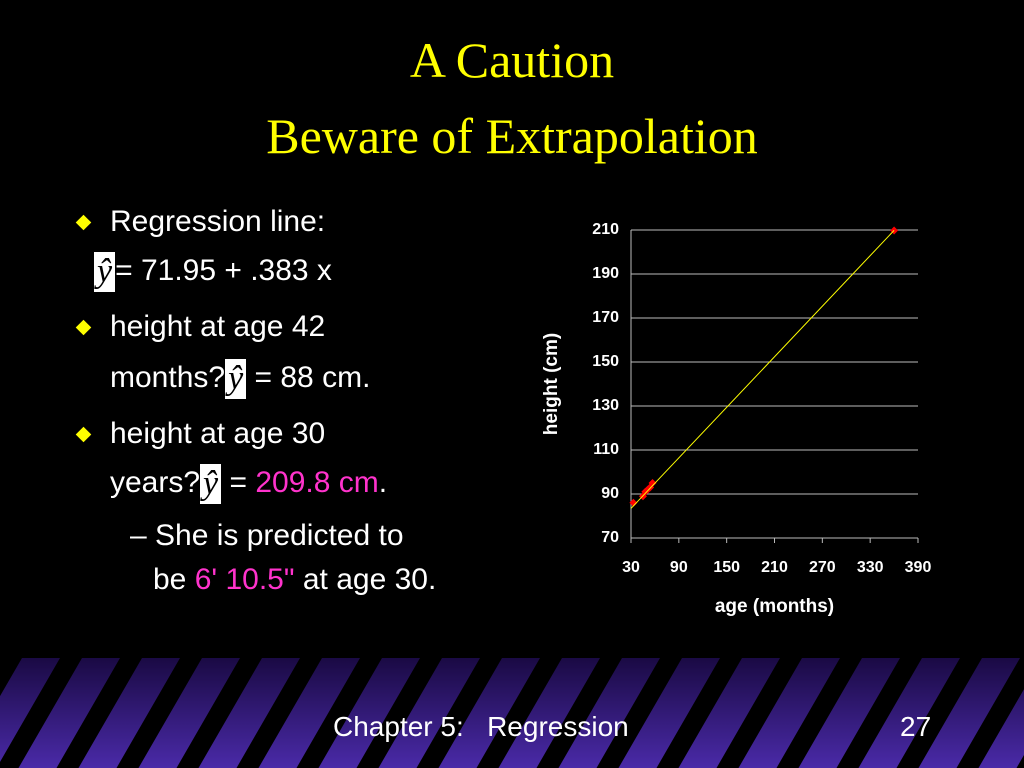  I want to click on bullet-text: height at age 42, so click(218, 326).